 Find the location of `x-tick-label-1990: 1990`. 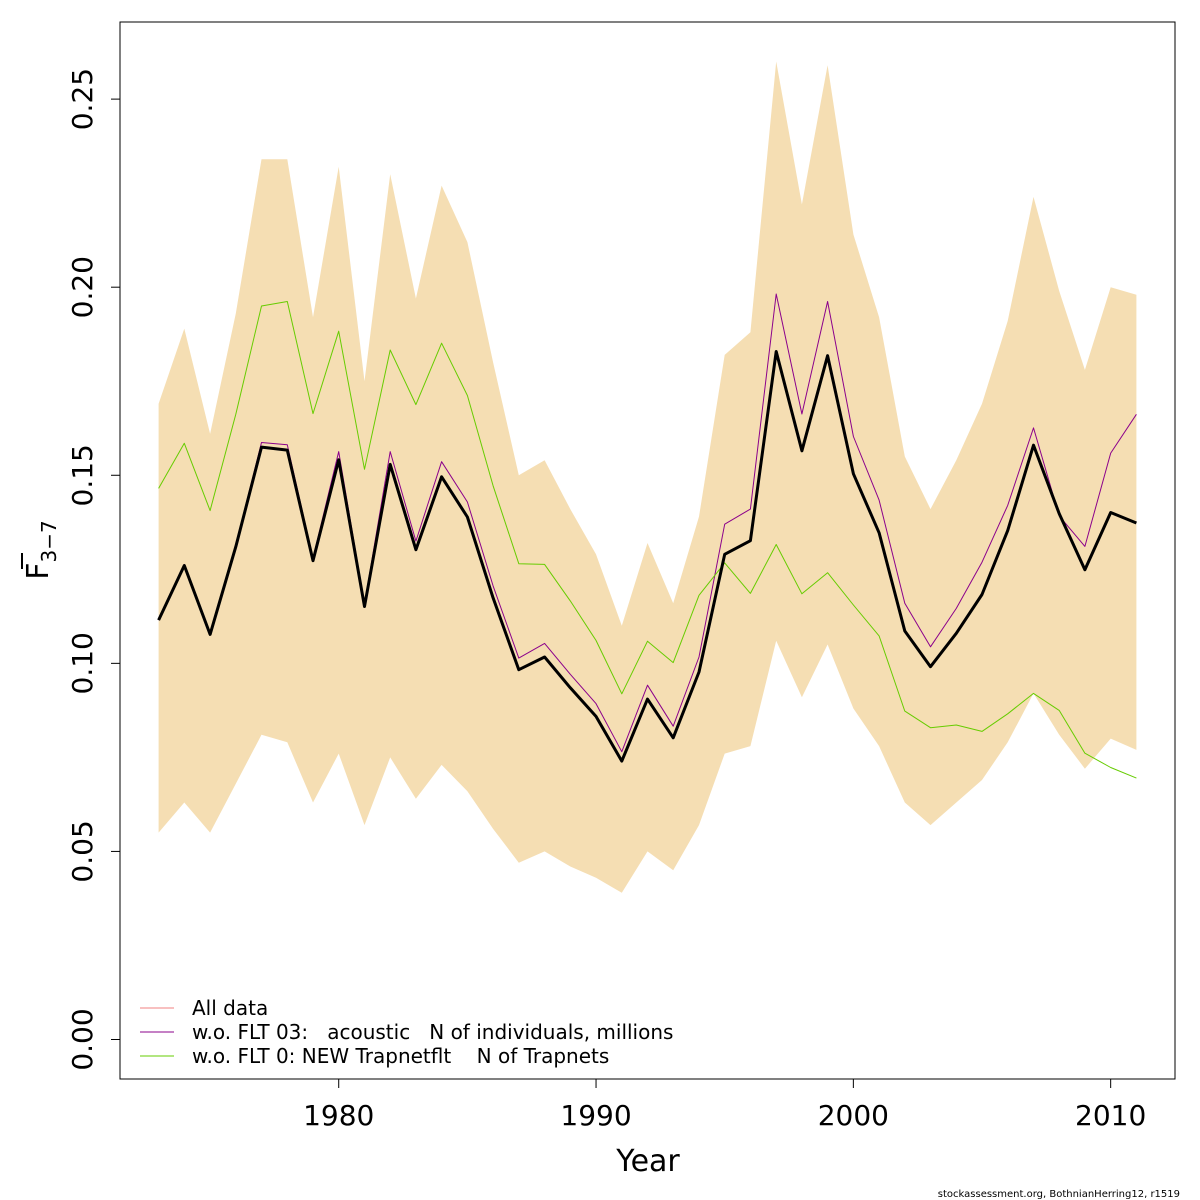

x-tick-label-1990: 1990 is located at coordinates (595, 1115).